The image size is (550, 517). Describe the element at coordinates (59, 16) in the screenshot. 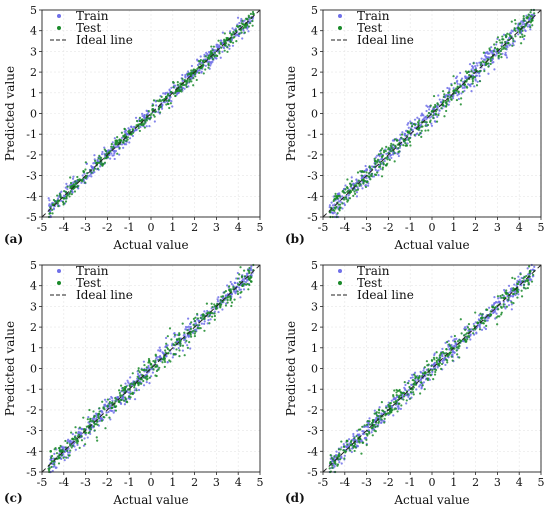

I see `legend-swatch-train` at that location.